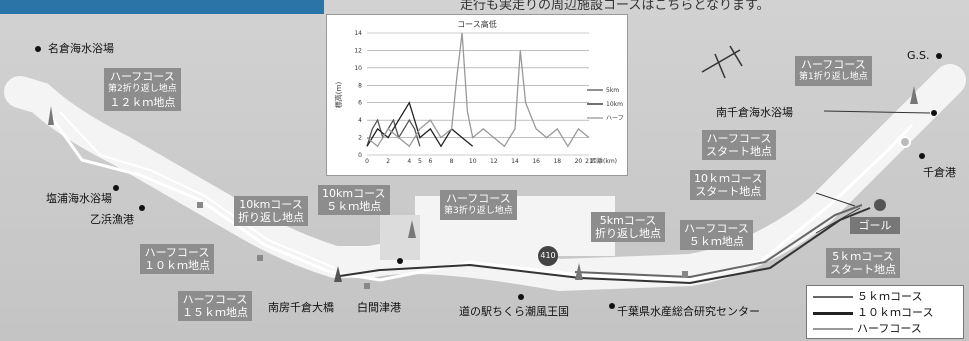 Image resolution: width=969 pixels, height=341 pixels. I want to click on place-minamichikura-beach: 南千倉海水浴場, so click(754, 112).